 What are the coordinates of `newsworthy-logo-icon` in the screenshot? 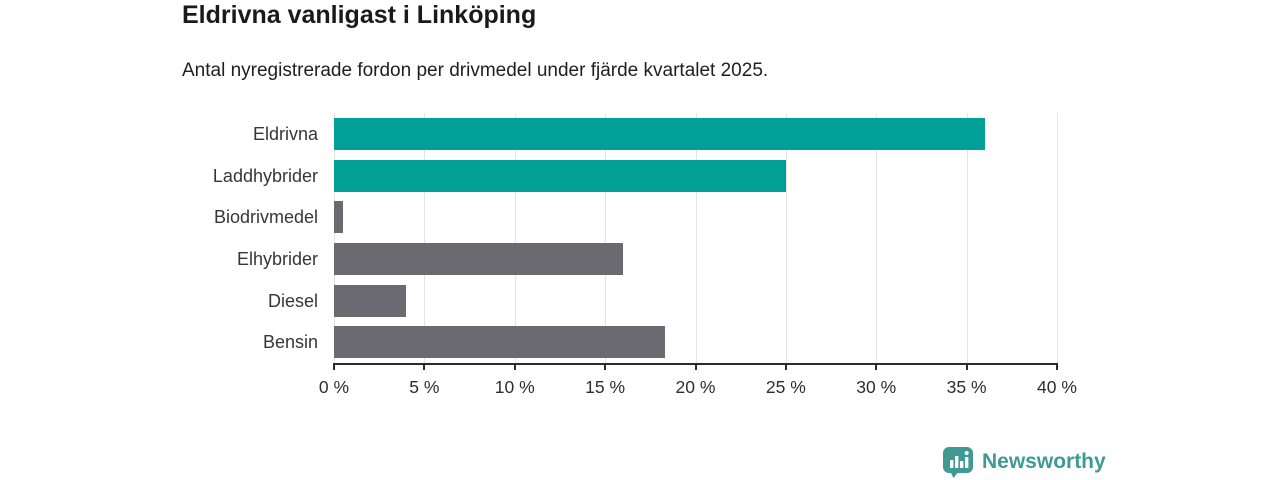 It's located at (958, 462).